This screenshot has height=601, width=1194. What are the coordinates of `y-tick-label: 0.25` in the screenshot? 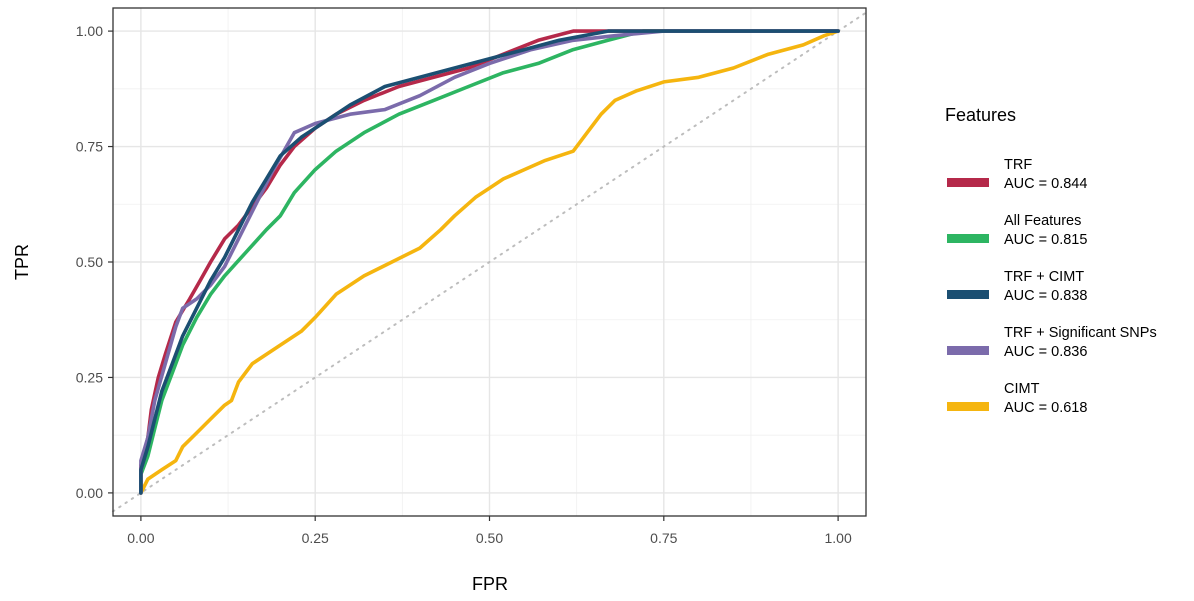 It's located at (89, 377).